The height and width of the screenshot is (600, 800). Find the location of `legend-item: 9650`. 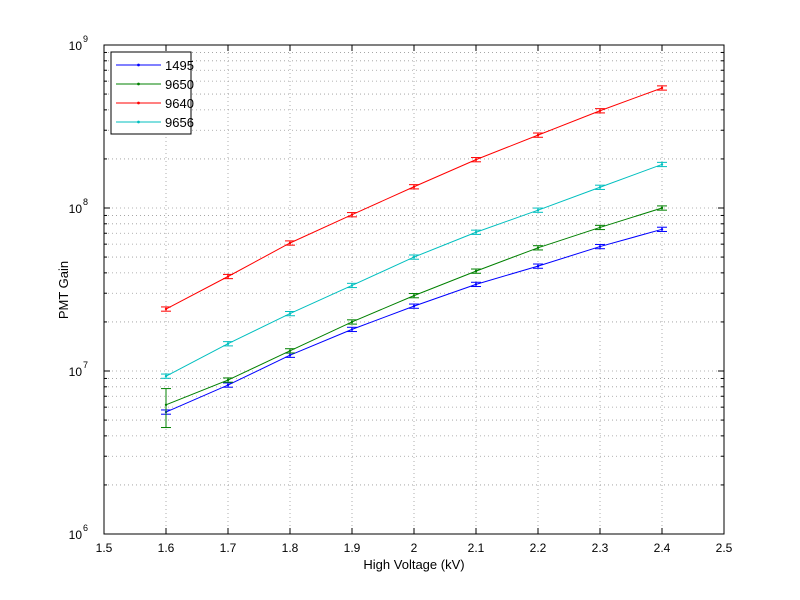

legend-item: 9650 is located at coordinates (155, 84).